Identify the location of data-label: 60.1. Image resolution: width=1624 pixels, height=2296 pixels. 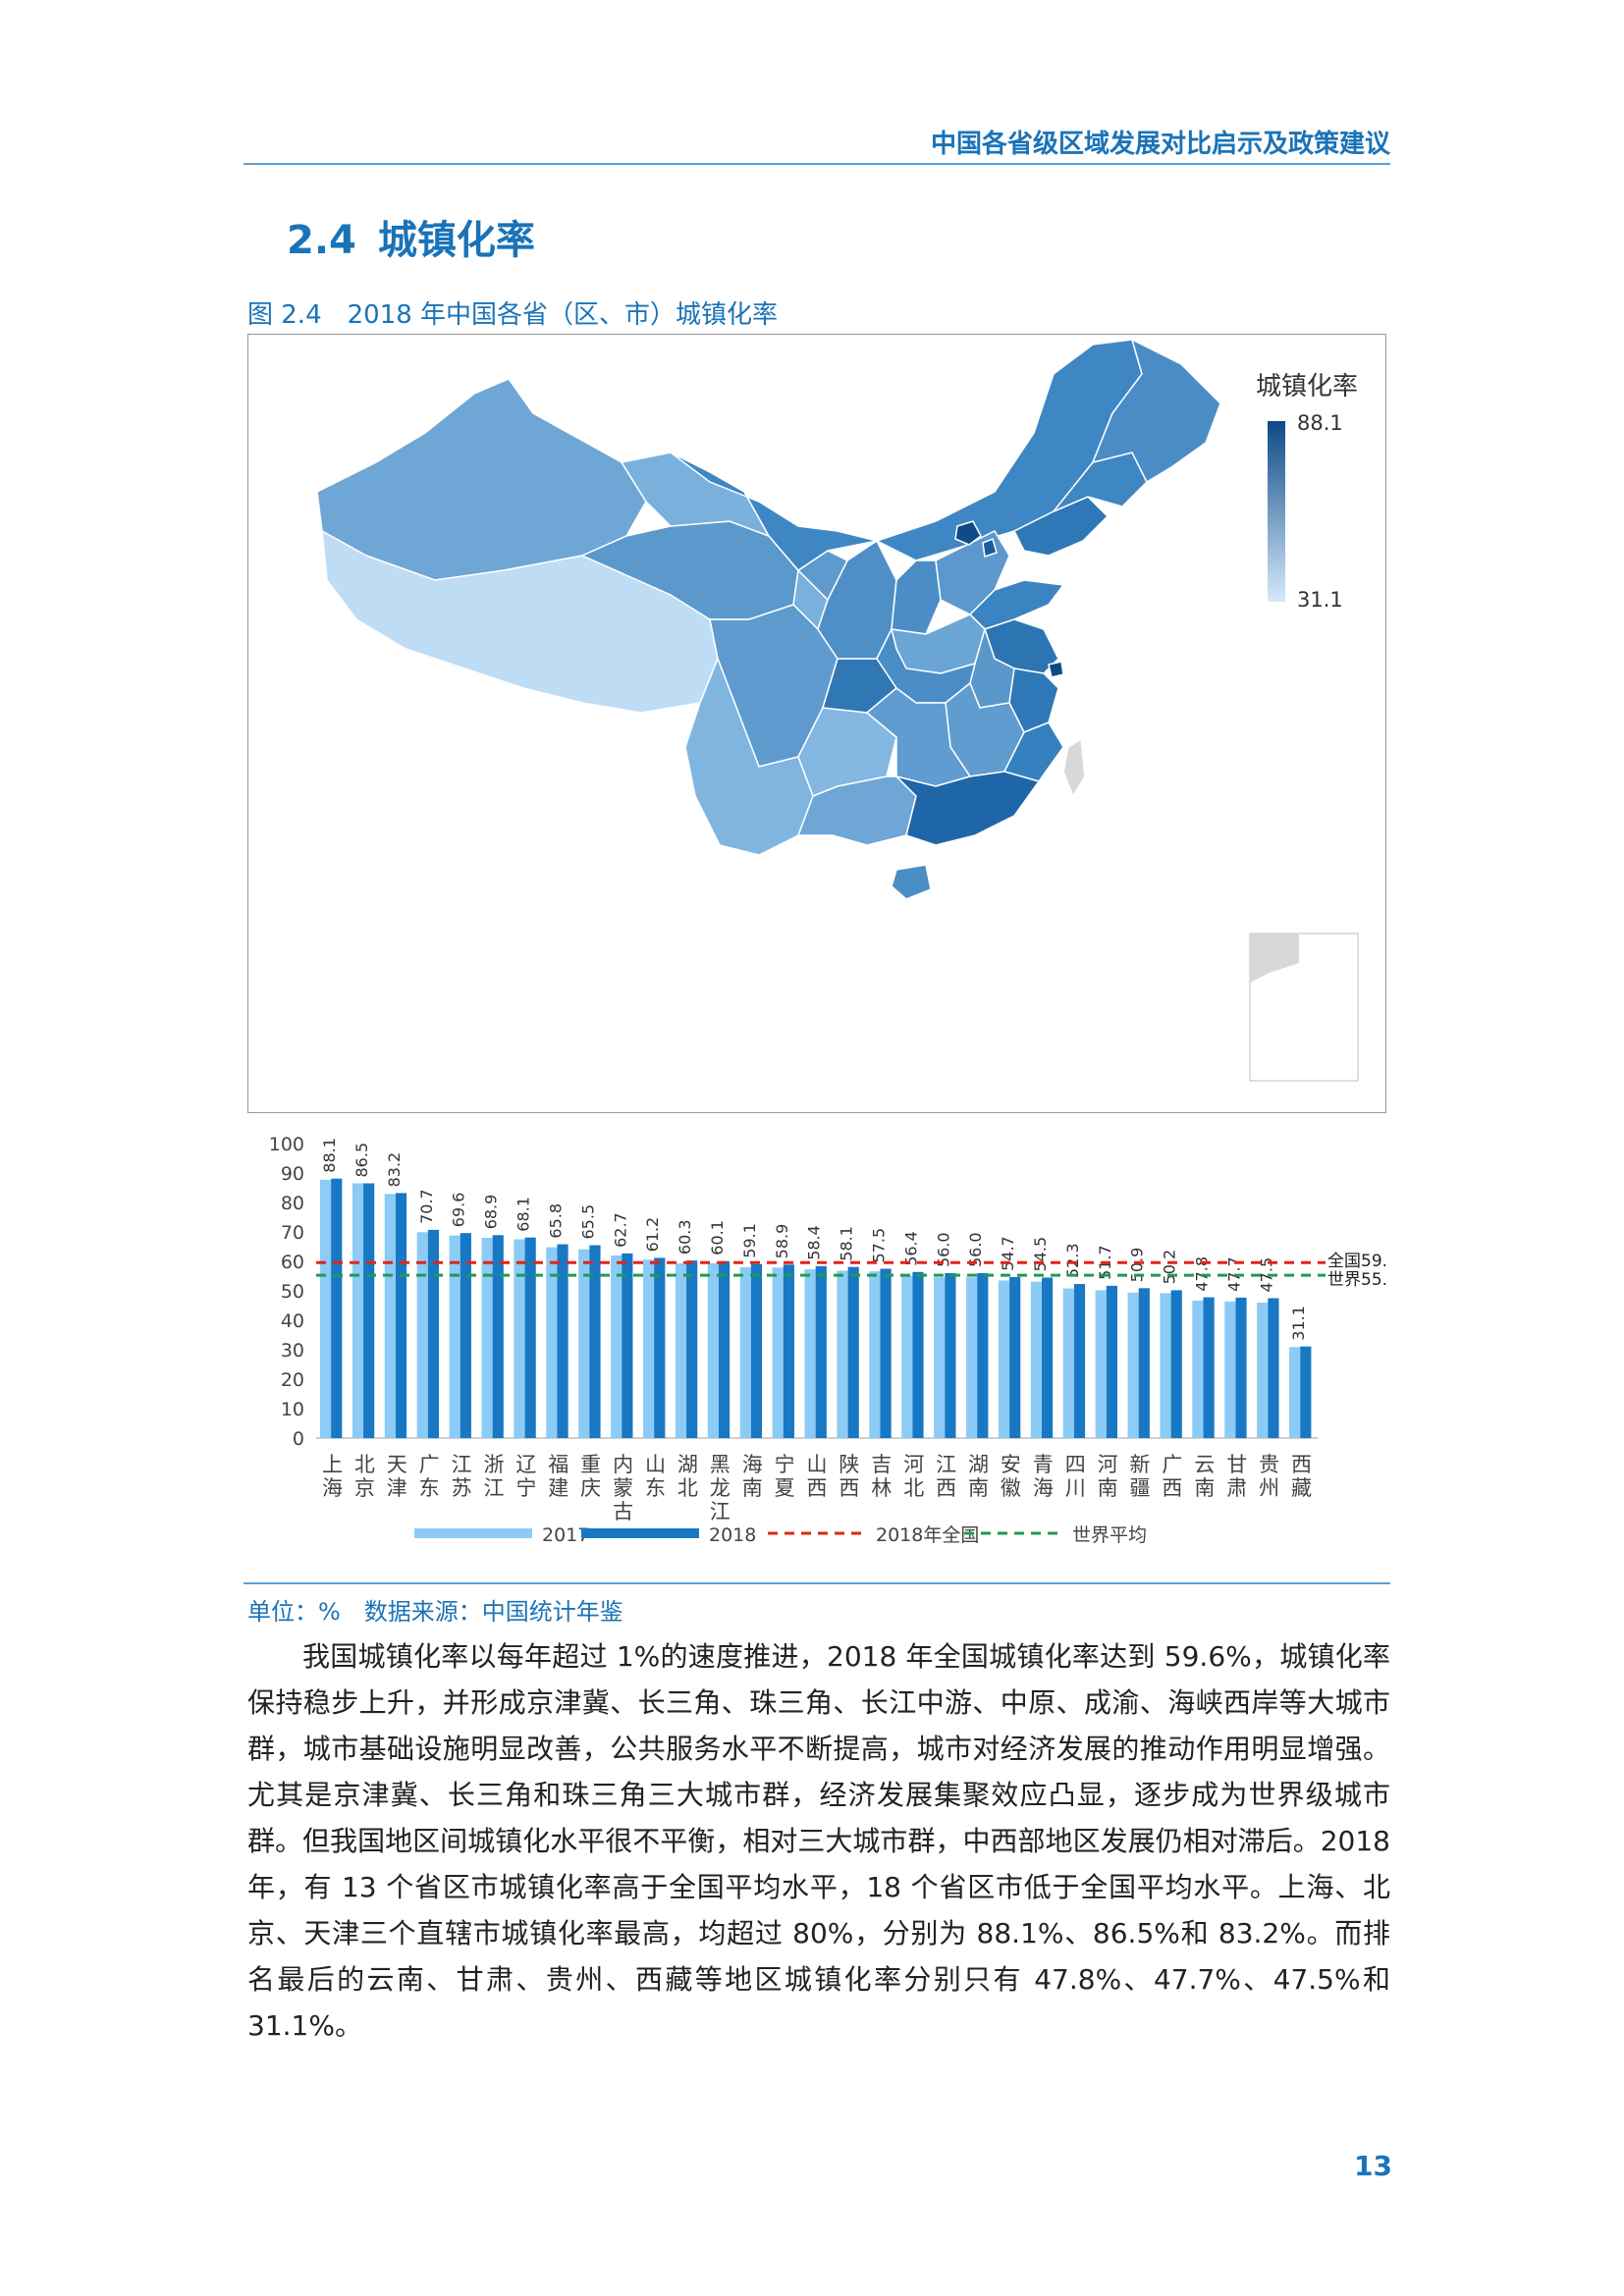
(717, 1237).